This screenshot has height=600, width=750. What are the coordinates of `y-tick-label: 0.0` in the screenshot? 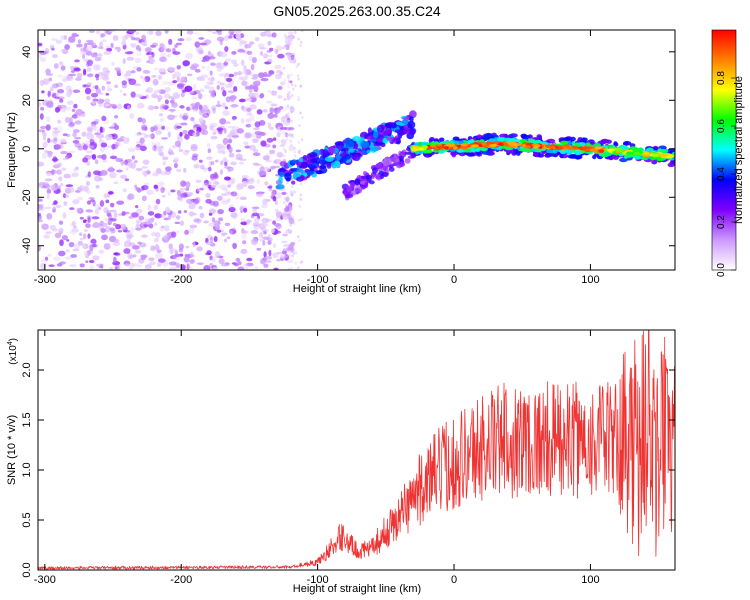 It's located at (27, 569).